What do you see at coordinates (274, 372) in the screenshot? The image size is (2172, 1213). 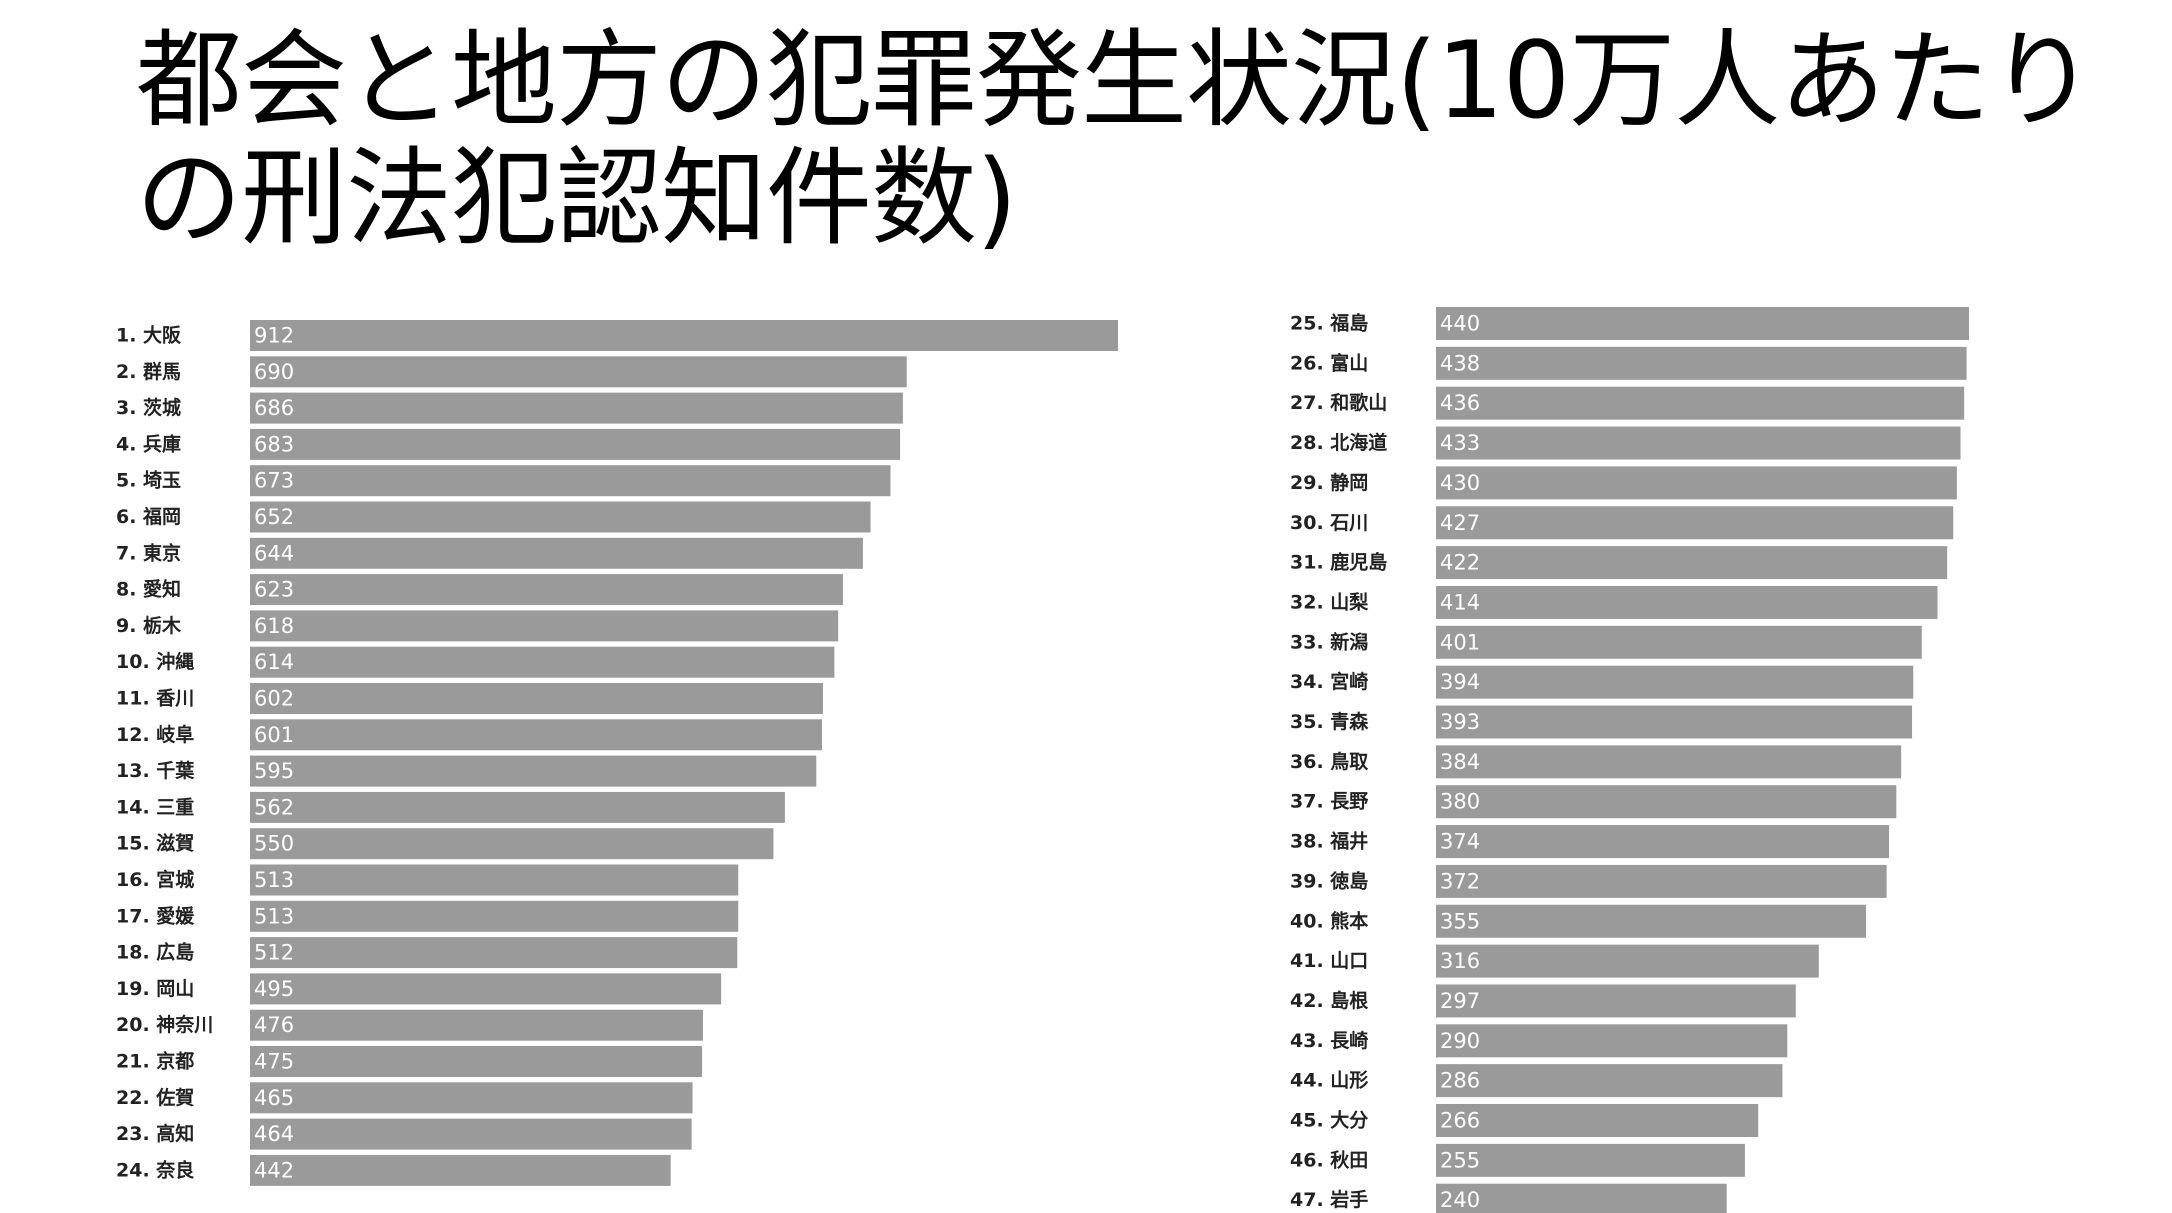 I see `data-label: 690` at bounding box center [274, 372].